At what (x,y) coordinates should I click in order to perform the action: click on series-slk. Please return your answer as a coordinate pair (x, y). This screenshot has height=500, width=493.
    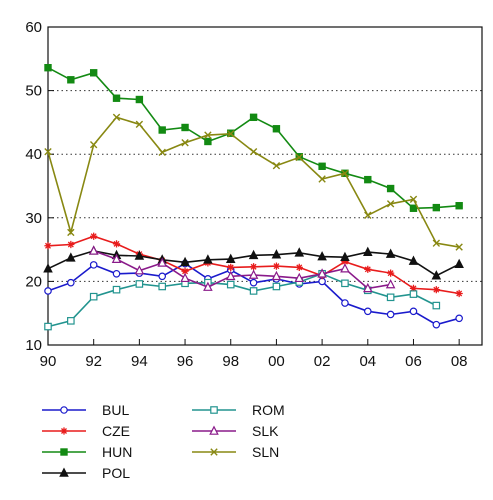
    Looking at the image, I should click on (242, 269).